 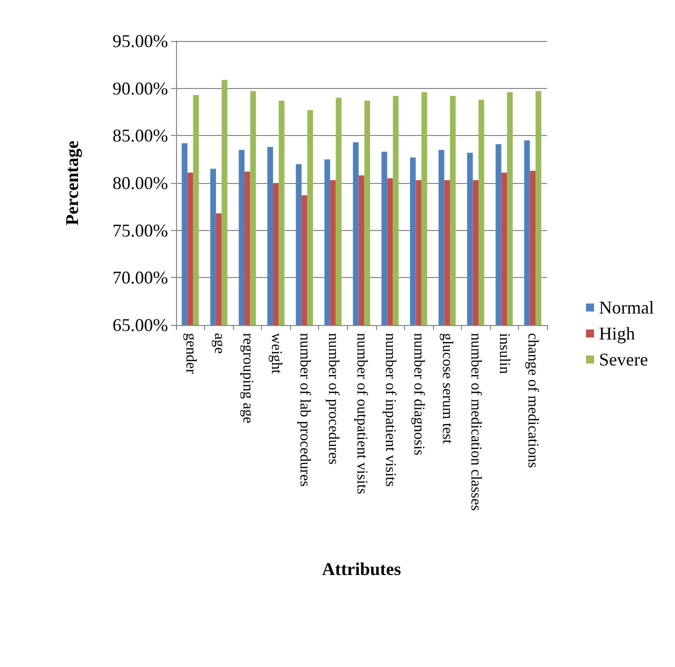 What do you see at coordinates (504, 353) in the screenshot?
I see `x-tick-label: insulin` at bounding box center [504, 353].